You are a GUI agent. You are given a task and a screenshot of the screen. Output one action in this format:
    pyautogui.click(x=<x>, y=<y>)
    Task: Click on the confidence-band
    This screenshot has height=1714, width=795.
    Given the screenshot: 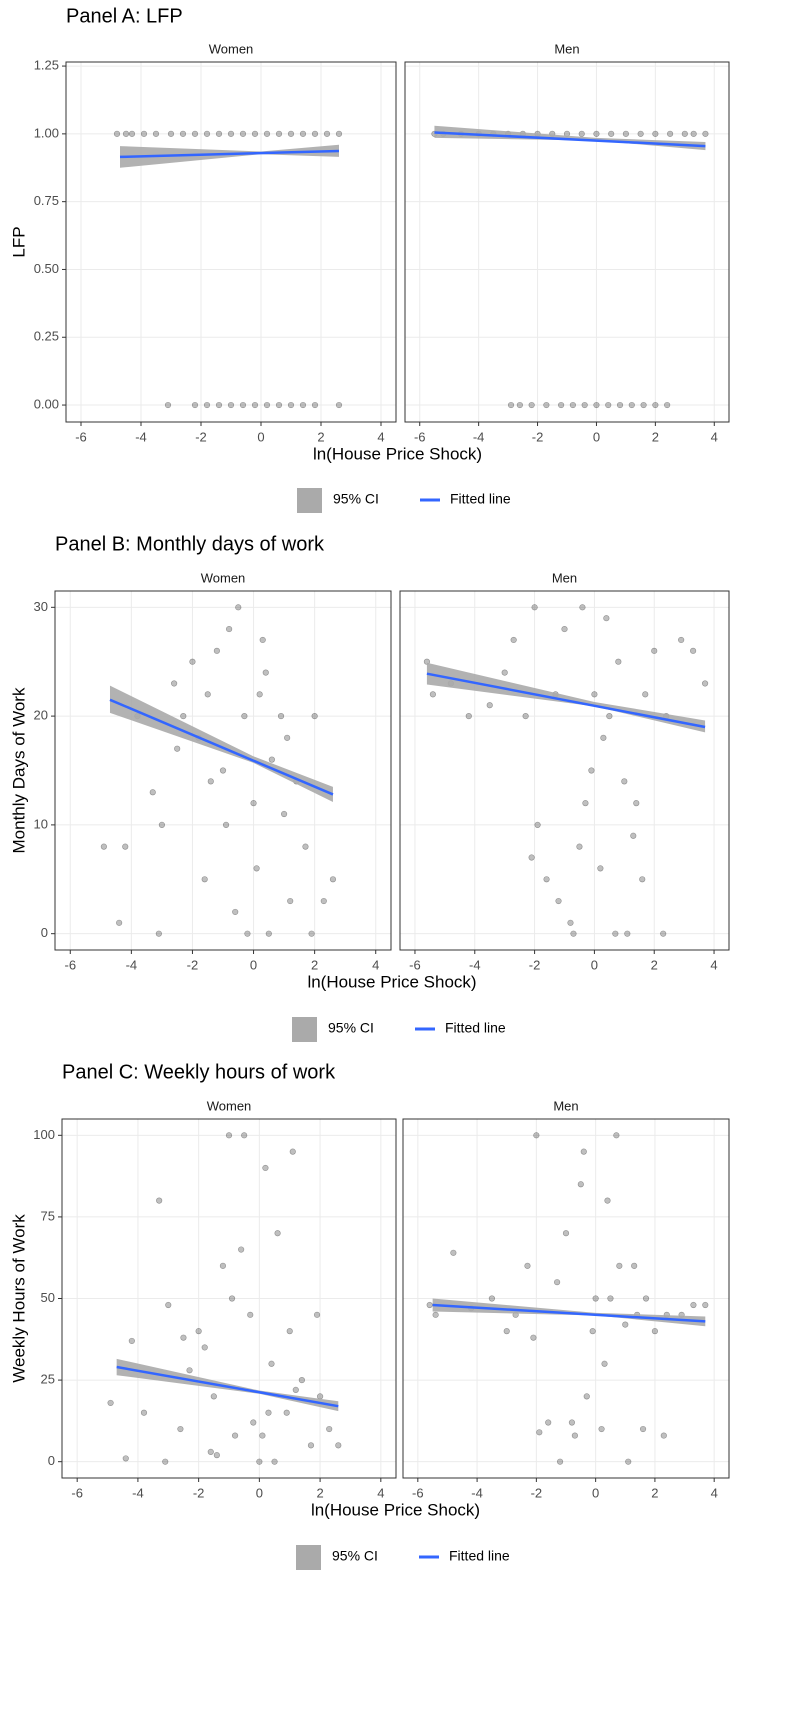 What is the action you would take?
    pyautogui.click(x=570, y=138)
    